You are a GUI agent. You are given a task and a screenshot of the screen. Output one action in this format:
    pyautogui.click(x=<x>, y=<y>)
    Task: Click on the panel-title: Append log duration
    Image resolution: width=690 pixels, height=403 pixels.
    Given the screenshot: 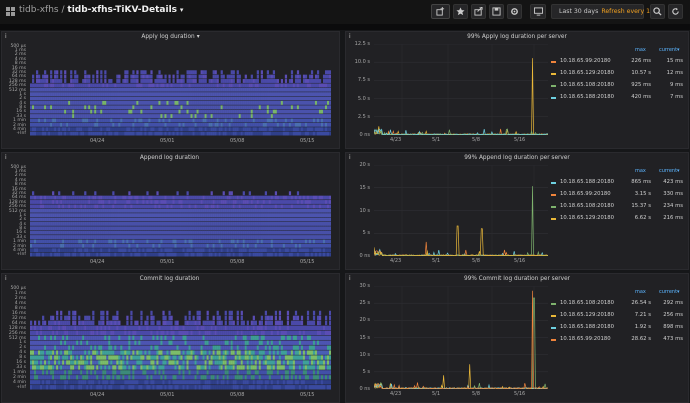 What is the action you would take?
    pyautogui.click(x=170, y=158)
    